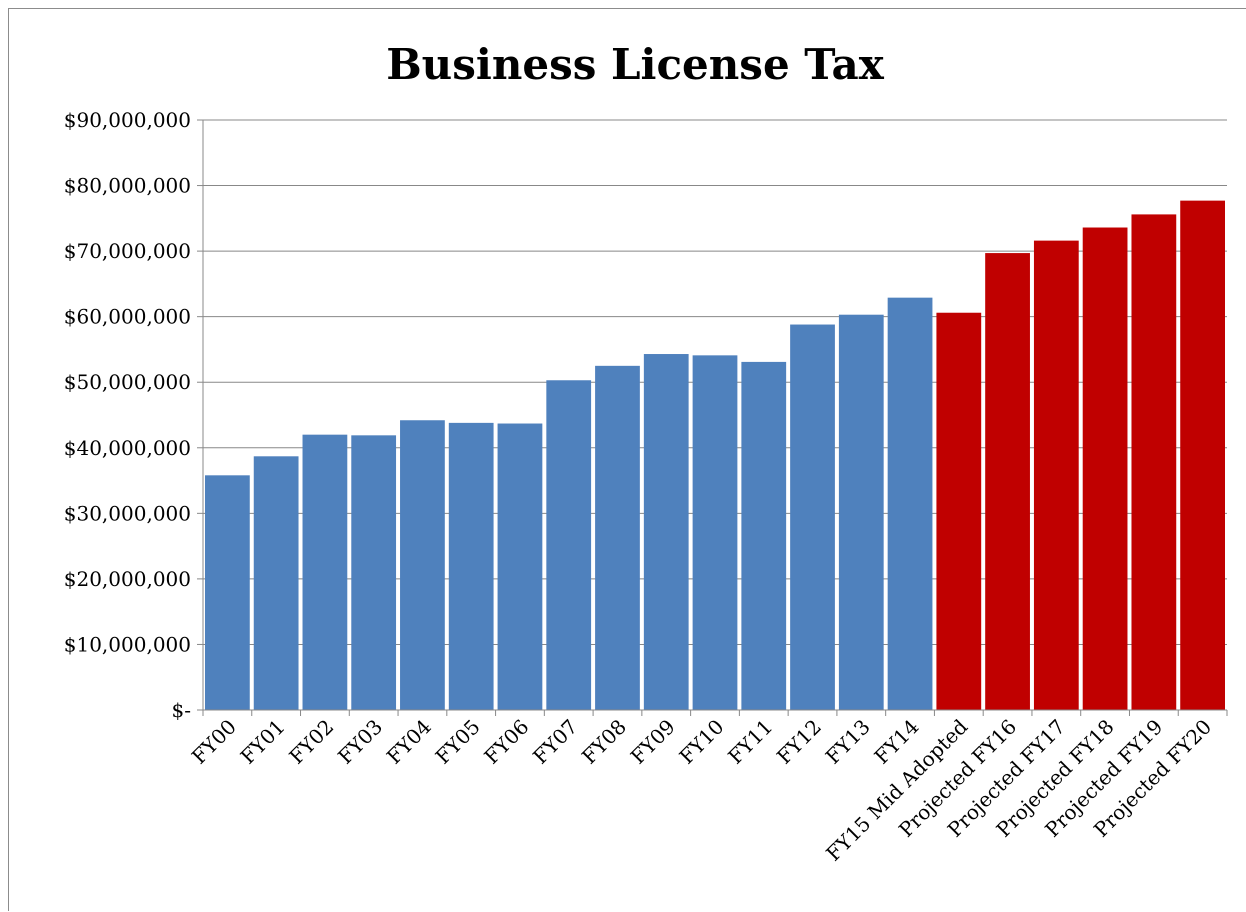 This screenshot has height=912, width=1246. Describe the element at coordinates (127, 448) in the screenshot. I see `y-tick-label: $40,000,000` at that location.